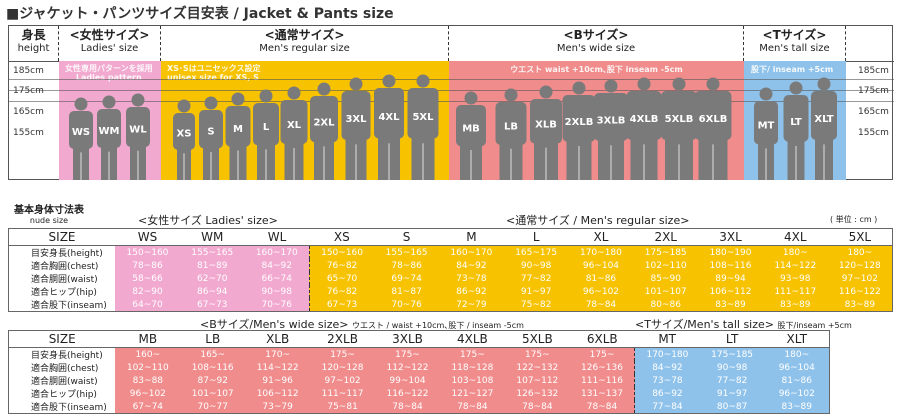  Describe the element at coordinates (511, 134) in the screenshot. I see `figure-LB: LB` at that location.